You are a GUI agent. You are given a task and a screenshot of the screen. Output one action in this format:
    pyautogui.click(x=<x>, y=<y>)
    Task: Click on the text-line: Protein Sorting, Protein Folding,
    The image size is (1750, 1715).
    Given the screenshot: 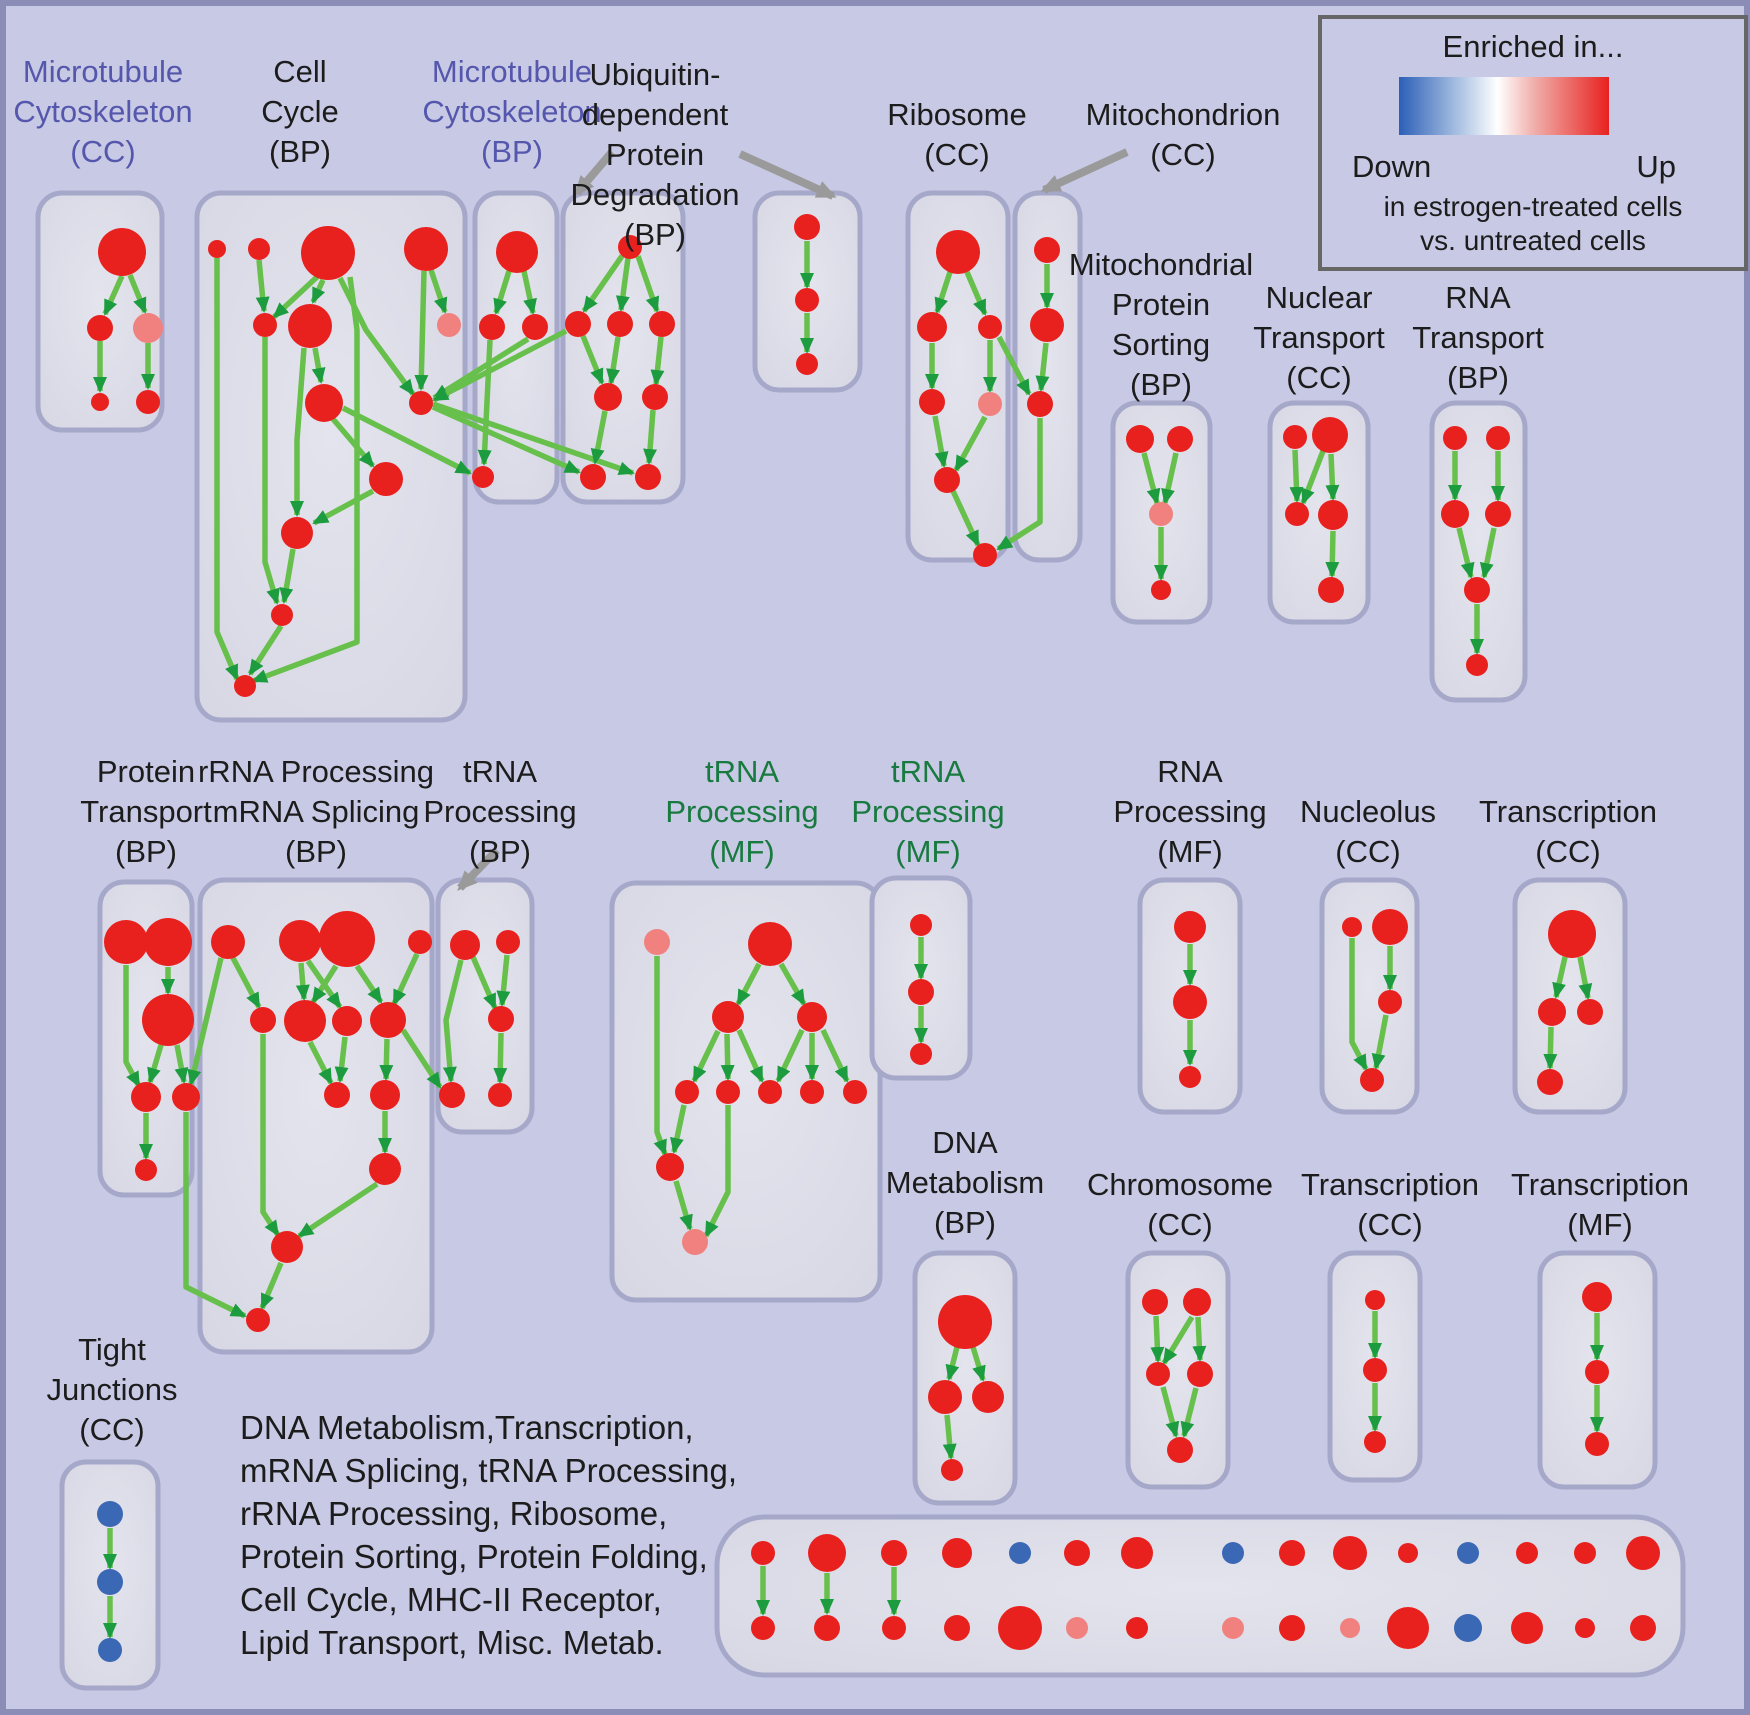 What is the action you would take?
    pyautogui.click(x=474, y=1556)
    